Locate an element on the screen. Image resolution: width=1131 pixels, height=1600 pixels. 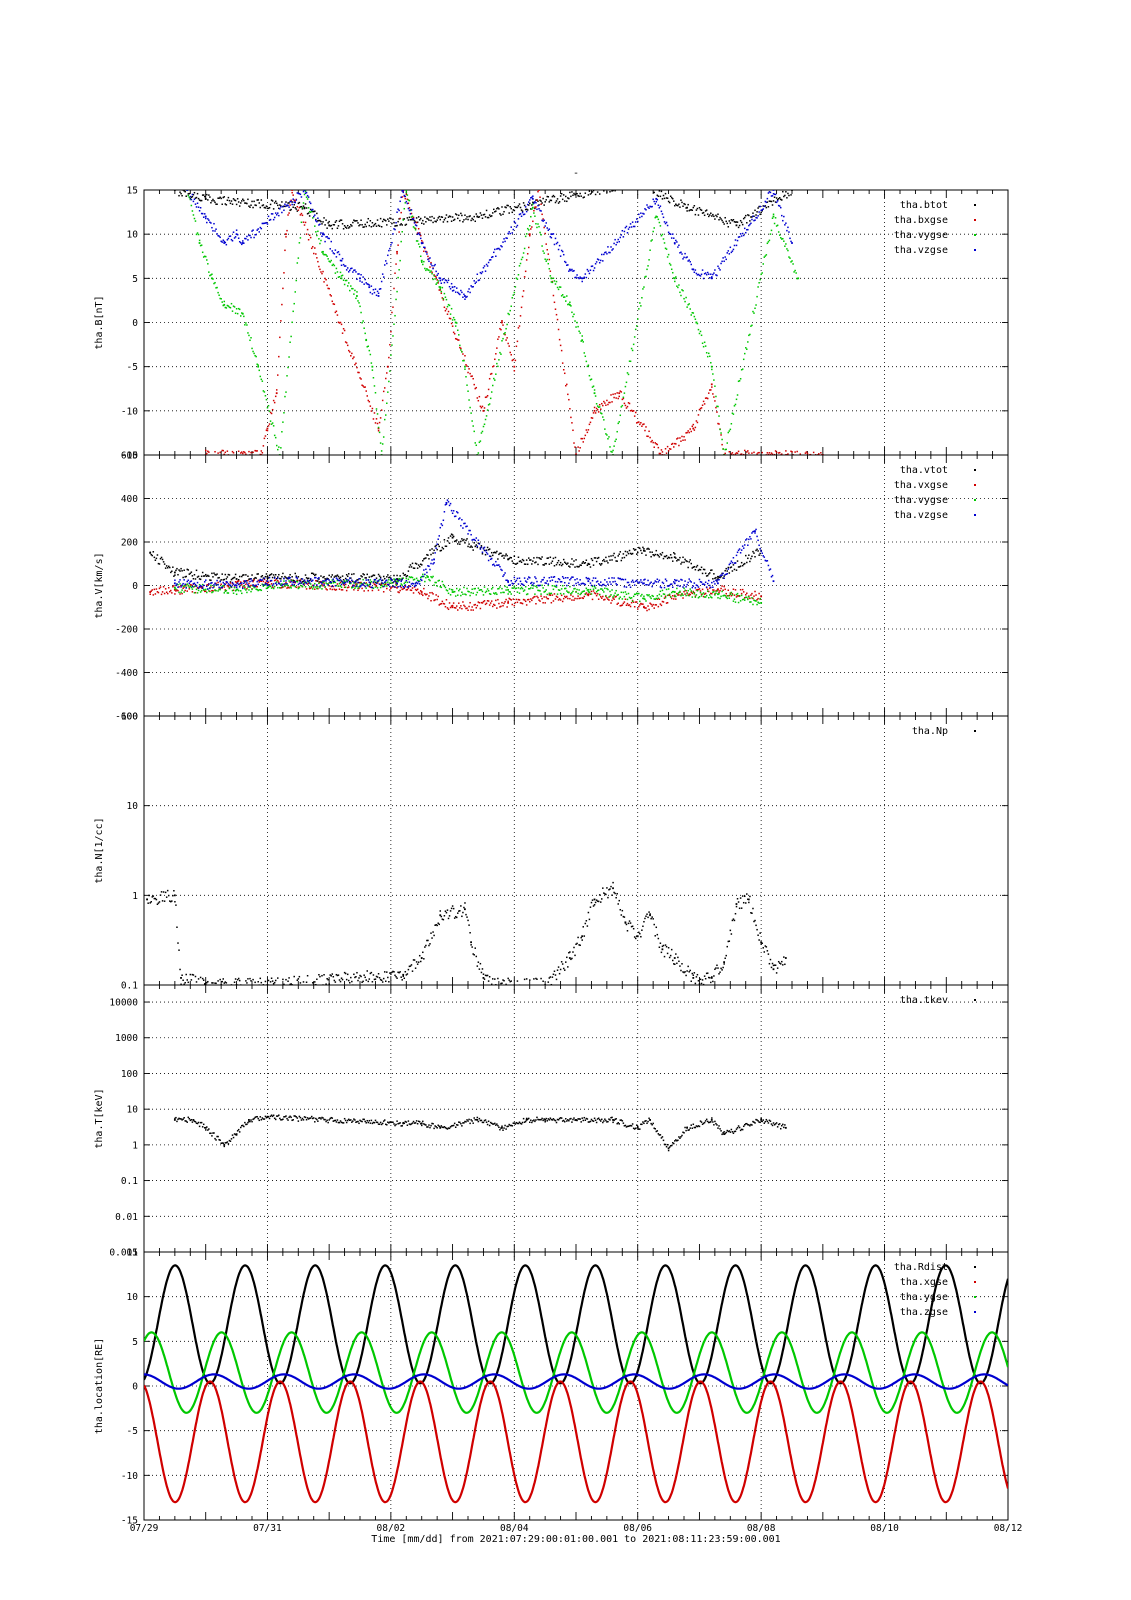
y-axis-label: tha.V[km/s] is located at coordinates (99, 585).